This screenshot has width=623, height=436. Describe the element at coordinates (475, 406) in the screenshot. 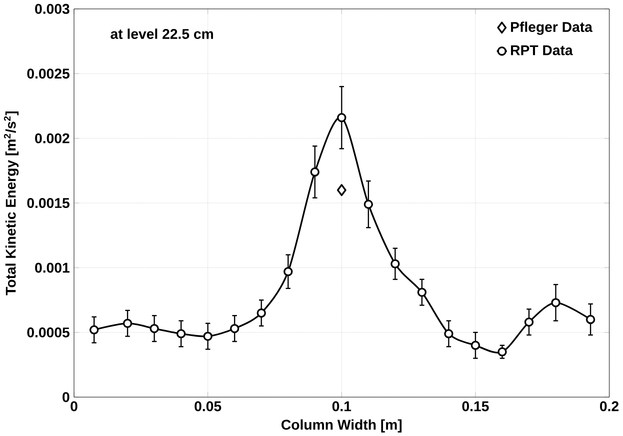

I see `x-tick-label: 0.15` at that location.